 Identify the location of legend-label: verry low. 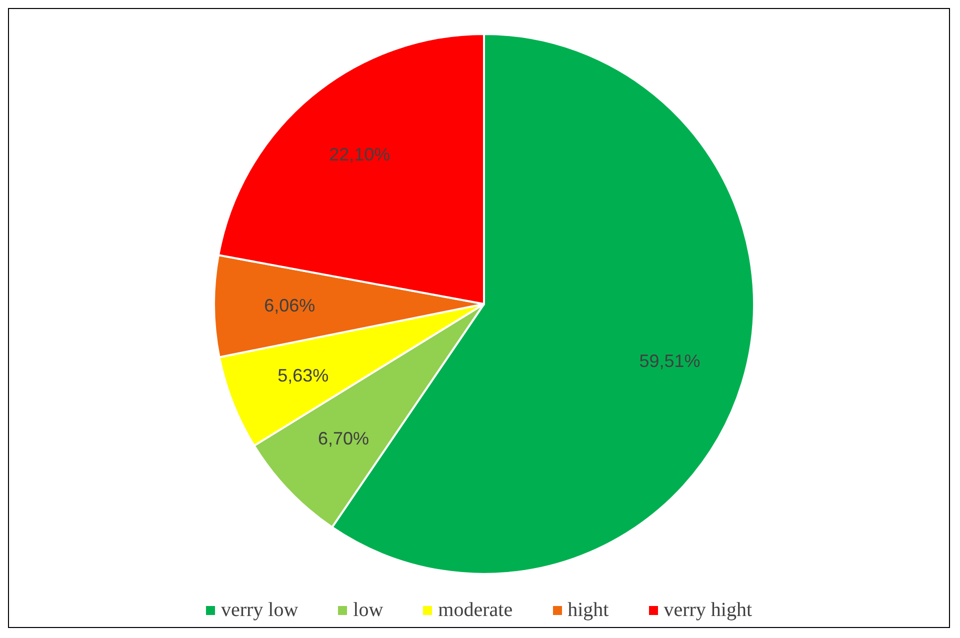
(259, 610).